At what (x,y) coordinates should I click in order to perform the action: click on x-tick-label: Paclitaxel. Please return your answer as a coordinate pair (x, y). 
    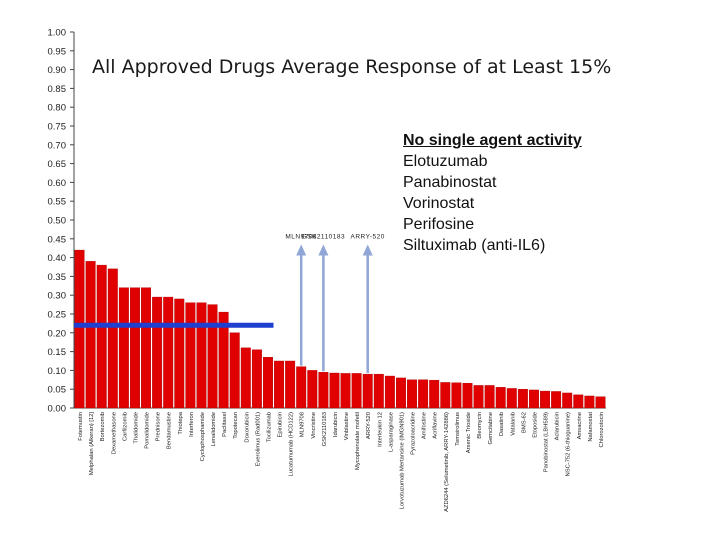
    Looking at the image, I should click on (225, 424).